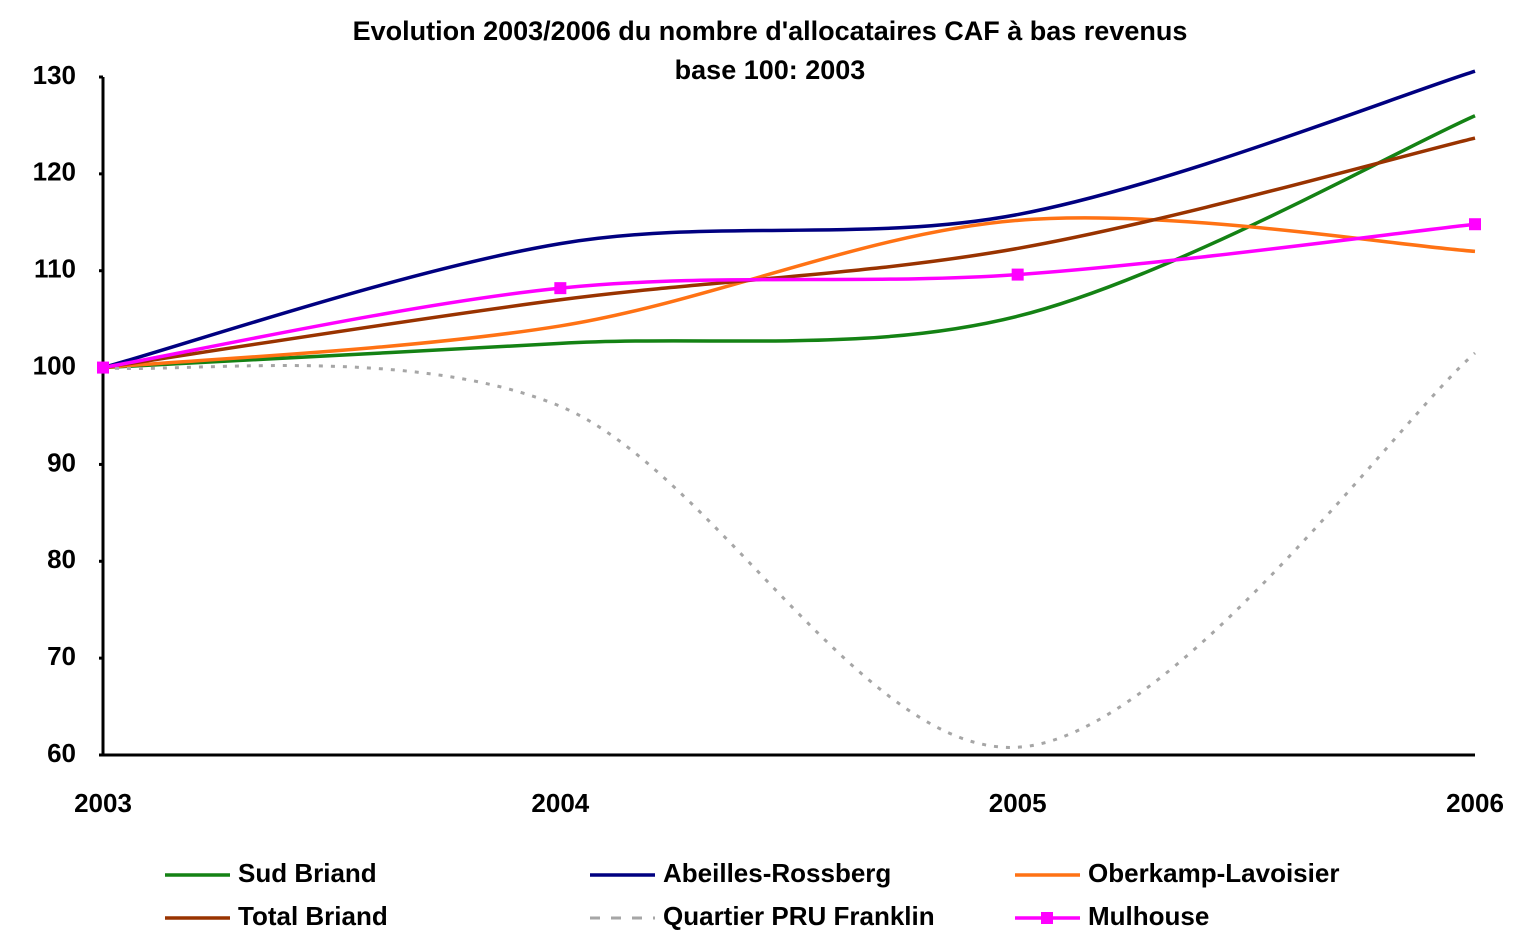 This screenshot has width=1513, height=933. Describe the element at coordinates (61, 656) in the screenshot. I see `y-tick-label: 70` at that location.